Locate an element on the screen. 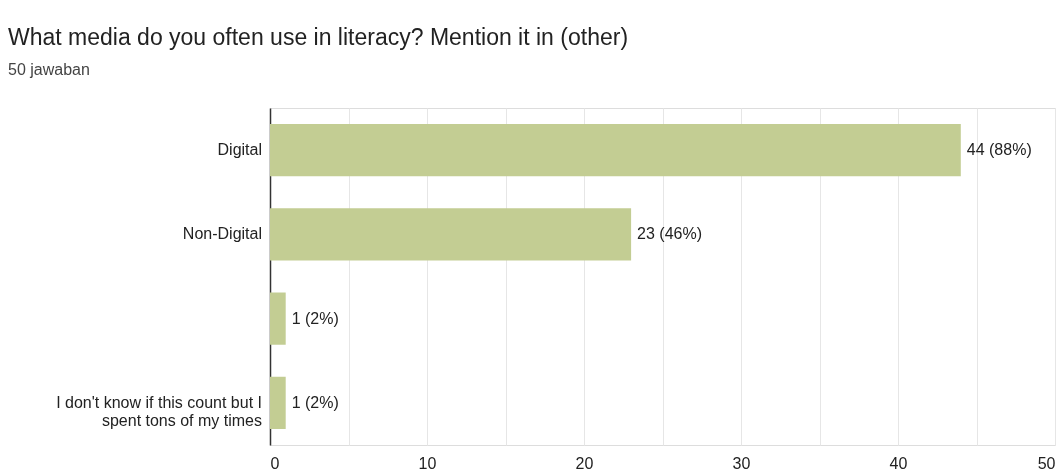  x-tick-label: 0 is located at coordinates (275, 463).